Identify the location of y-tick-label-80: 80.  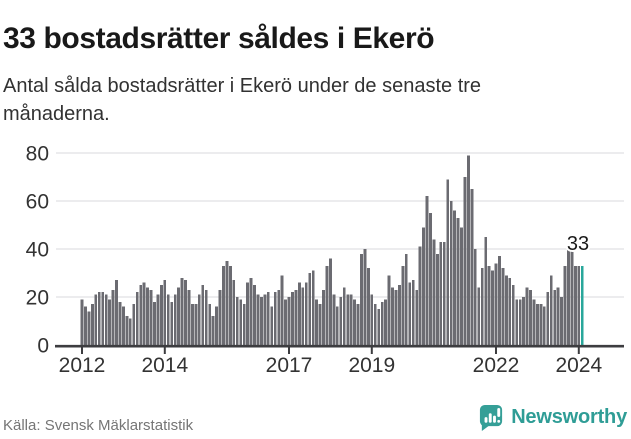
(37, 154).